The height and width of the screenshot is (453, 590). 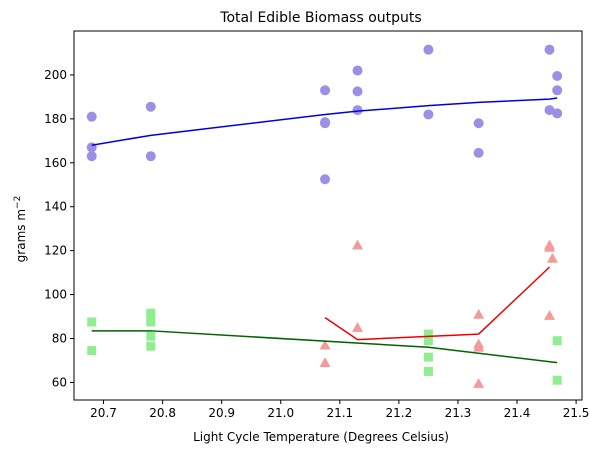 What do you see at coordinates (55, 119) in the screenshot?
I see `y-tick-label: 180` at bounding box center [55, 119].